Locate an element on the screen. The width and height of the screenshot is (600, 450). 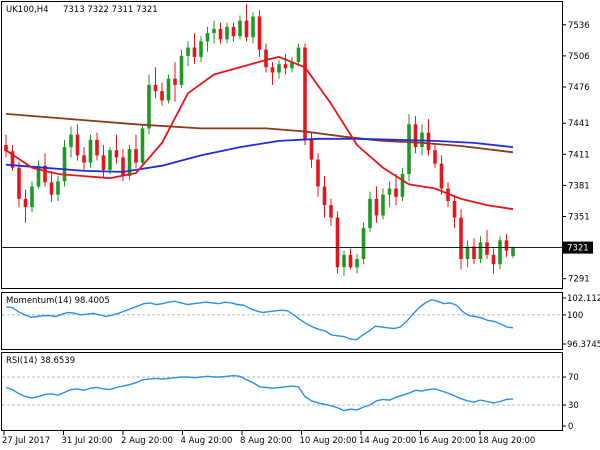
price-tick-label: 7536 is located at coordinates (579, 26).